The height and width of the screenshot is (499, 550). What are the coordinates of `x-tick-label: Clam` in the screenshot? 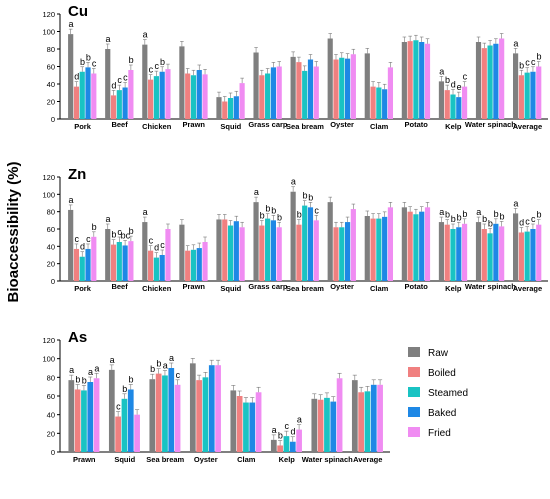 It's located at (379, 126).